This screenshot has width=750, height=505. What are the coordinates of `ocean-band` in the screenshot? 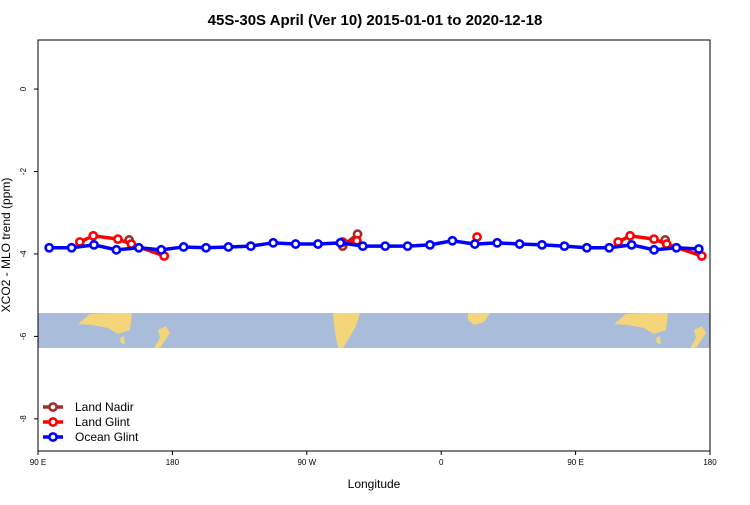 It's located at (374, 330).